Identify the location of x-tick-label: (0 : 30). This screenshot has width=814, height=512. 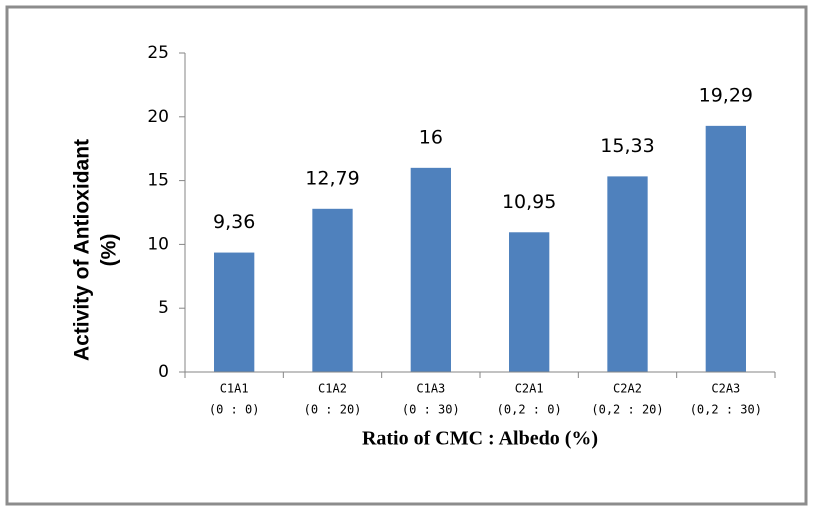
(431, 410).